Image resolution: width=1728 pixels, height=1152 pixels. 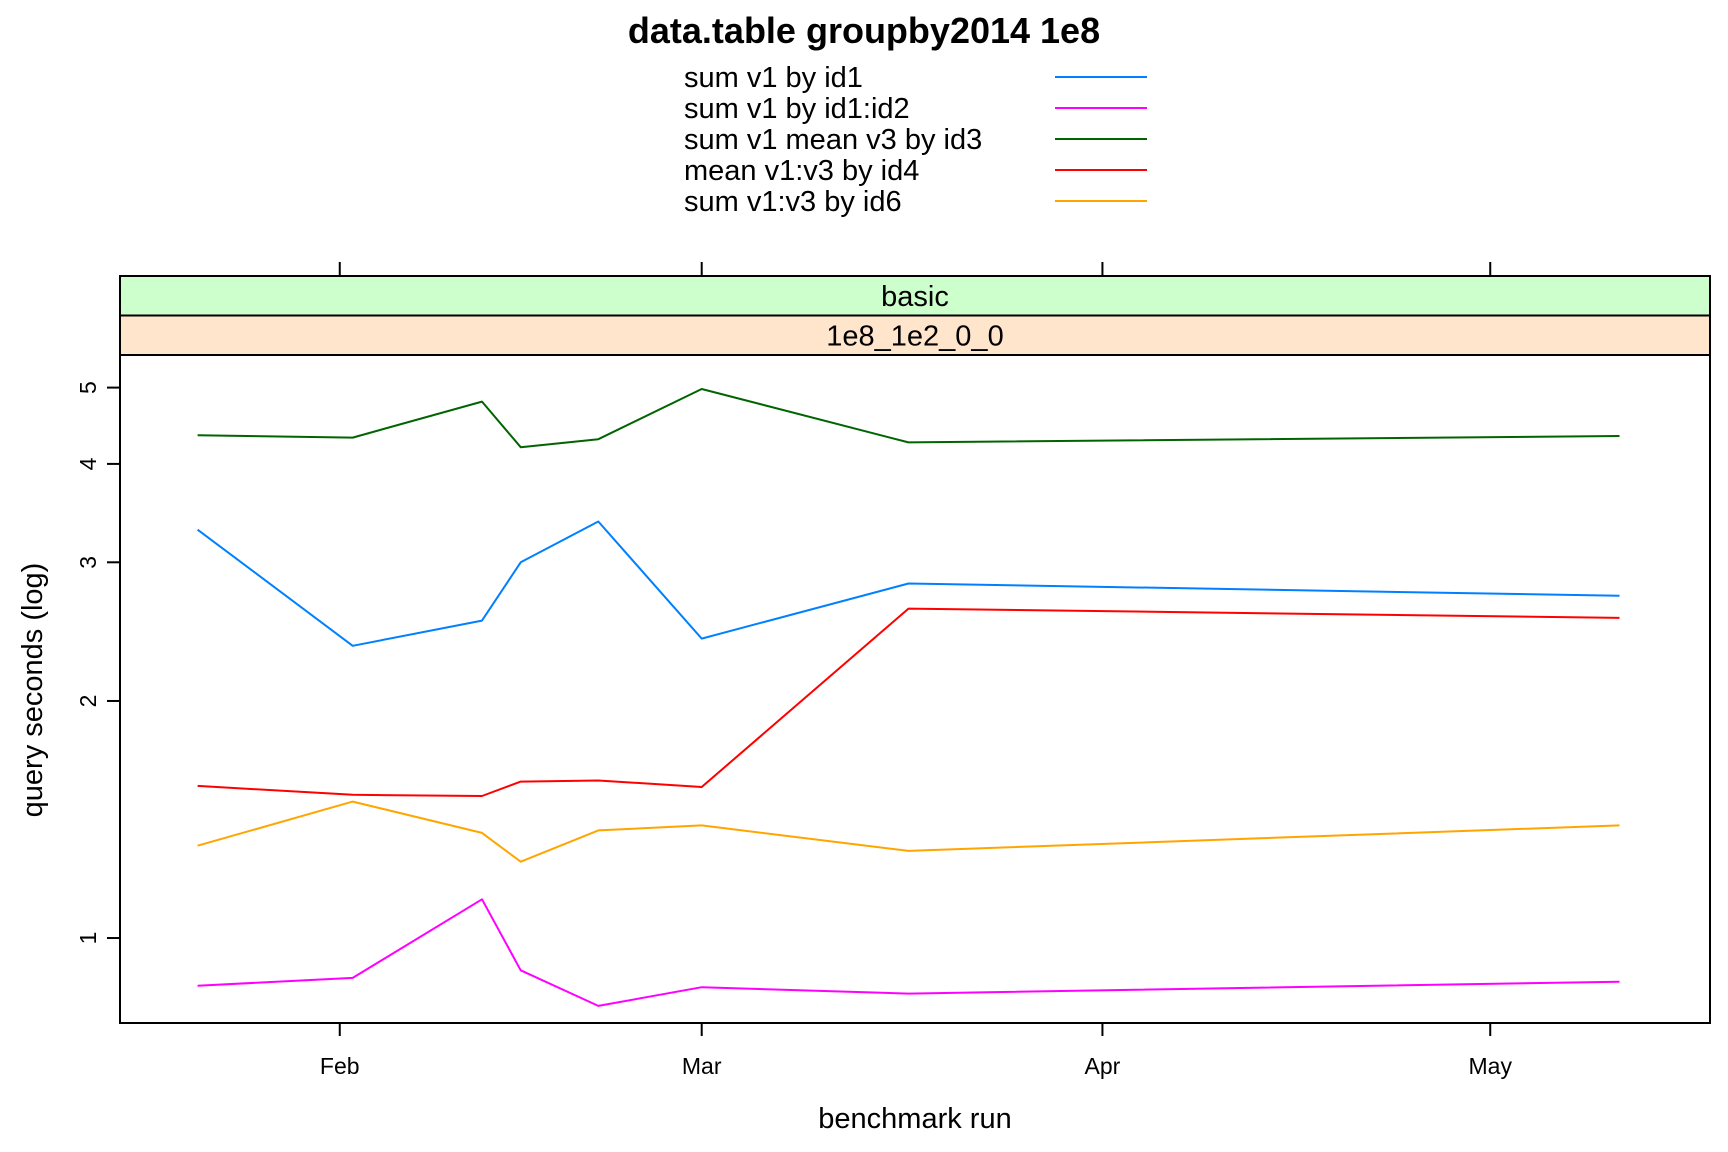 I want to click on x-axis: Feb Mar Apr May, so click(x=916, y=1051).